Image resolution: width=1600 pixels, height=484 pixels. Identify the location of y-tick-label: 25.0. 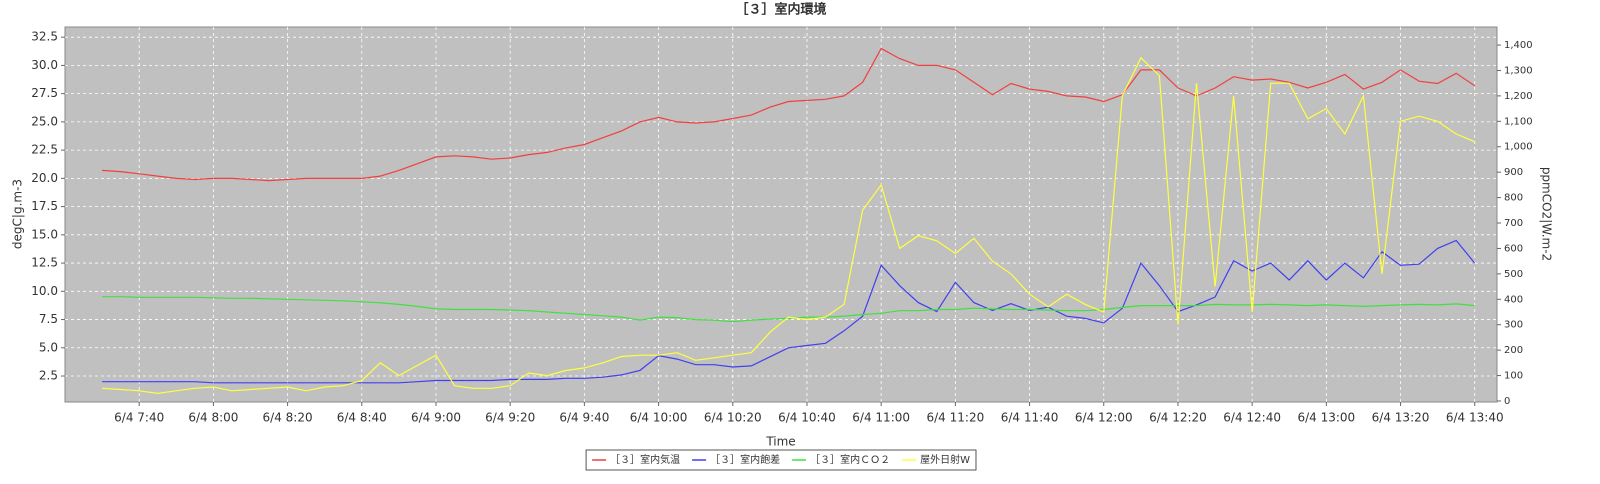
(44, 121).